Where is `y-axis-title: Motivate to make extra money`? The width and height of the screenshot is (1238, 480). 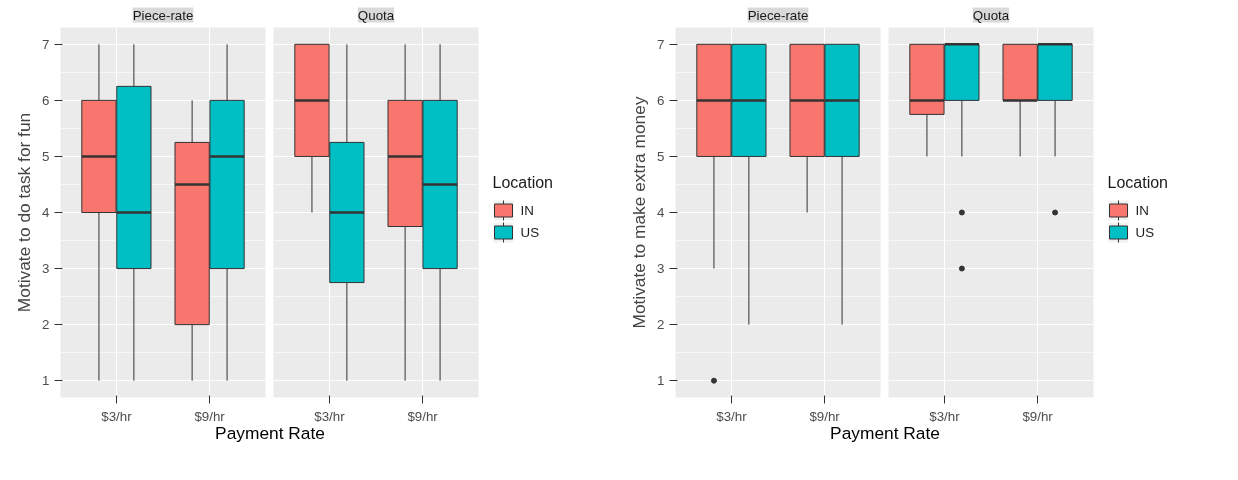
y-axis-title: Motivate to make extra money is located at coordinates (639, 212).